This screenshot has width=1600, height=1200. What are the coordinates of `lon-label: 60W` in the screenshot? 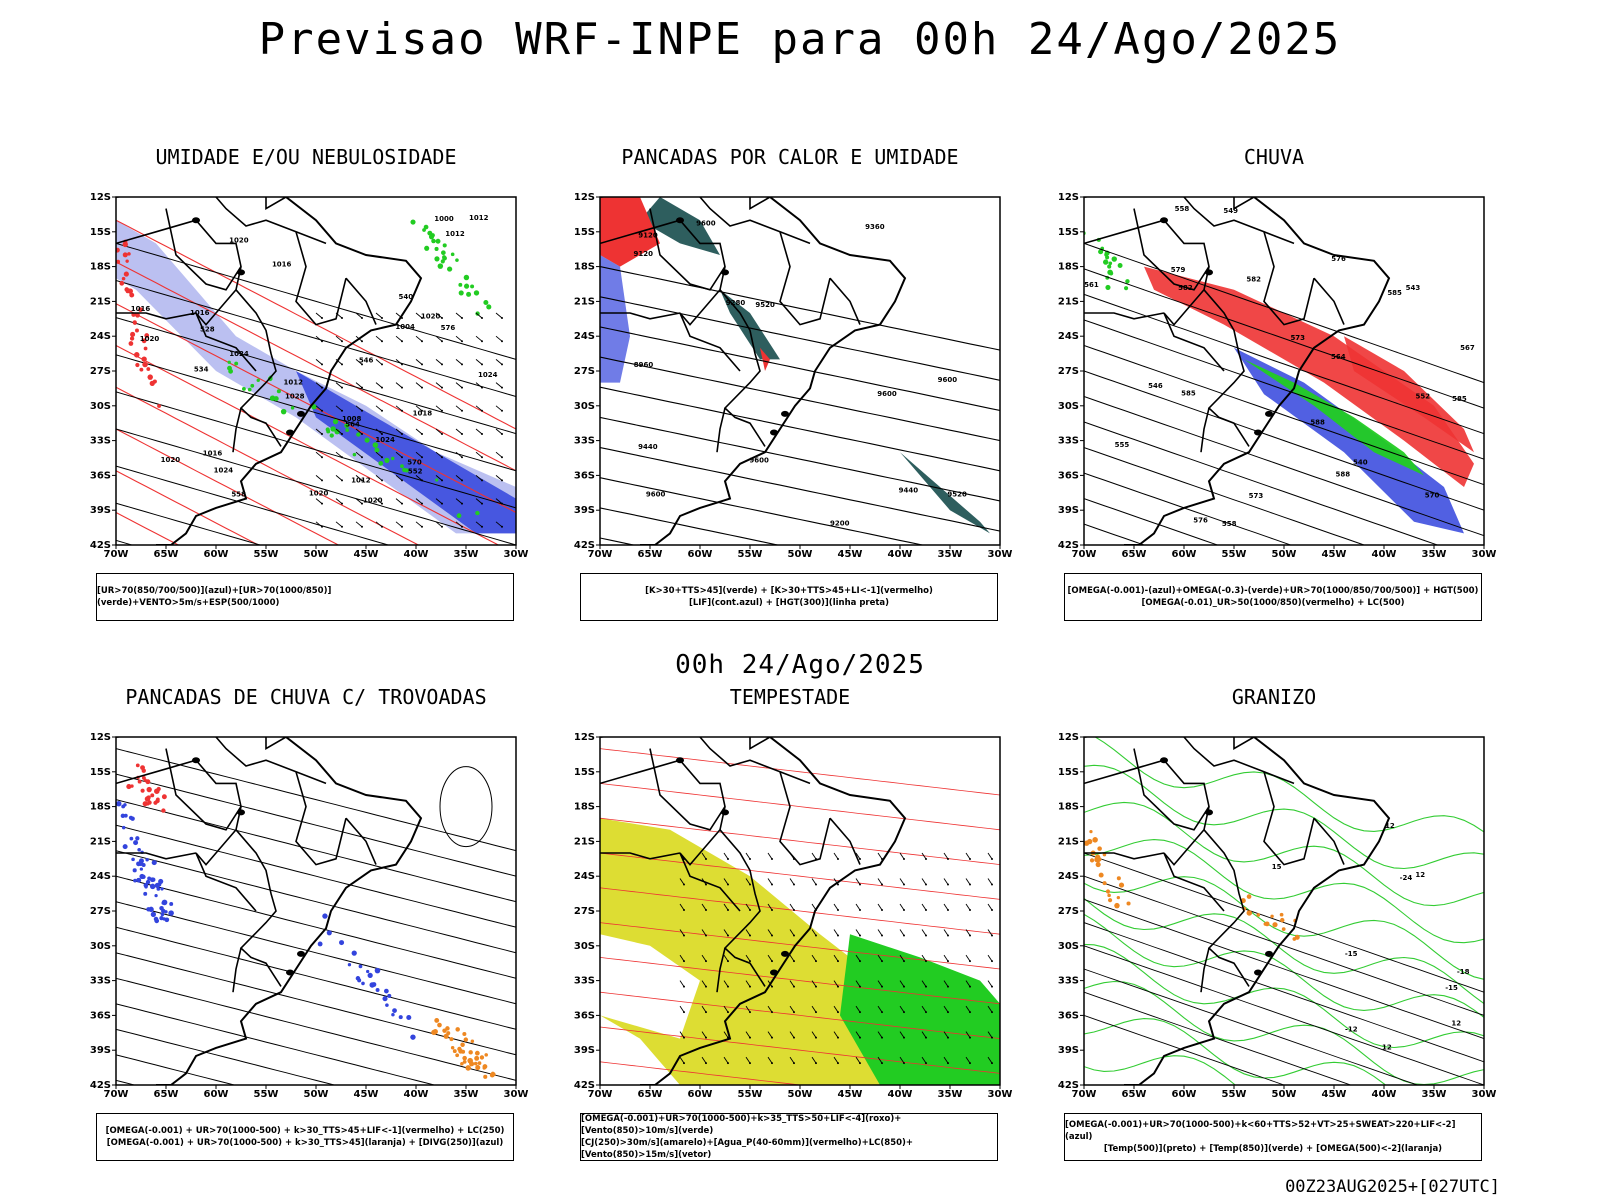 It's located at (216, 1094).